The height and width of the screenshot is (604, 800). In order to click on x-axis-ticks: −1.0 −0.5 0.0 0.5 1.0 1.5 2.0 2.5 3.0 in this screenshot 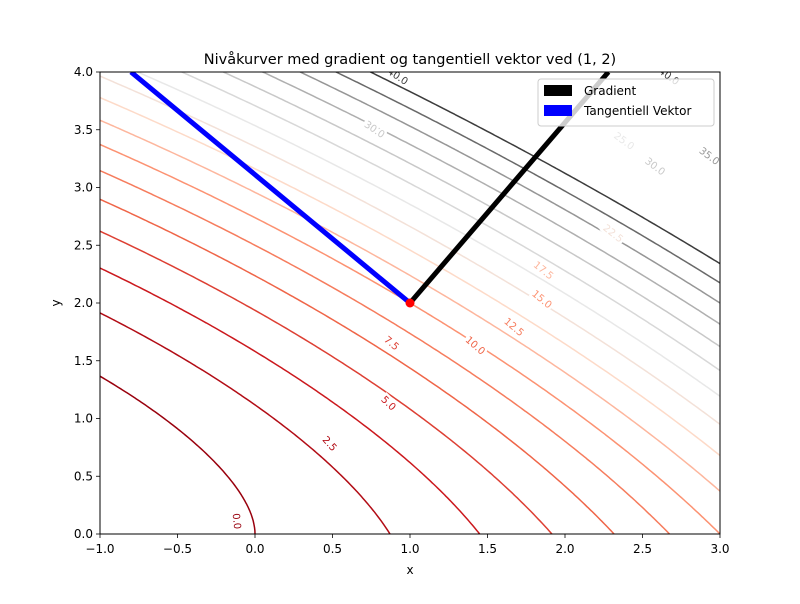, I will do `click(407, 545)`.